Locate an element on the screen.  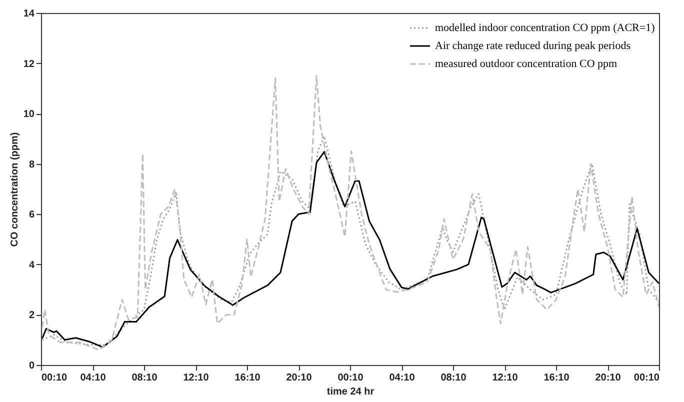
y-tick-label: 10 is located at coordinates (29, 114).